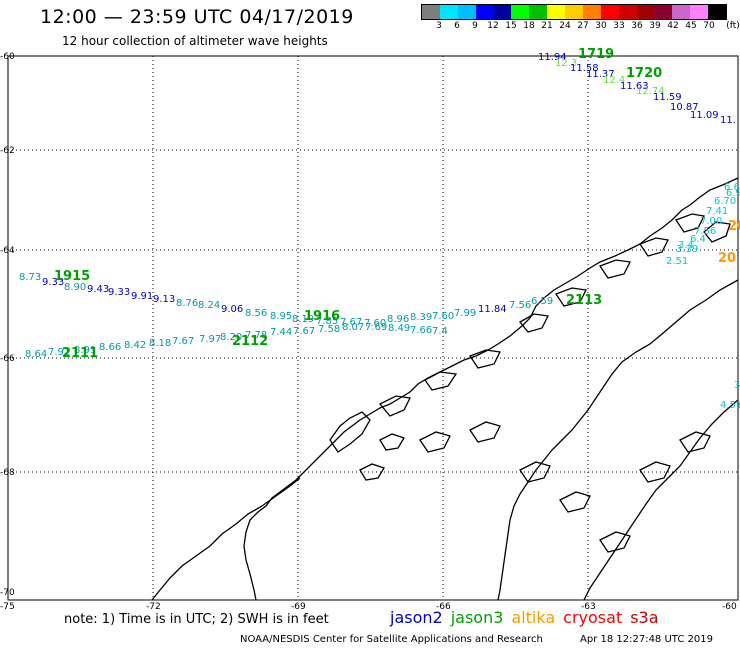  What do you see at coordinates (7, 593) in the screenshot?
I see `lat-label: -70` at bounding box center [7, 593].